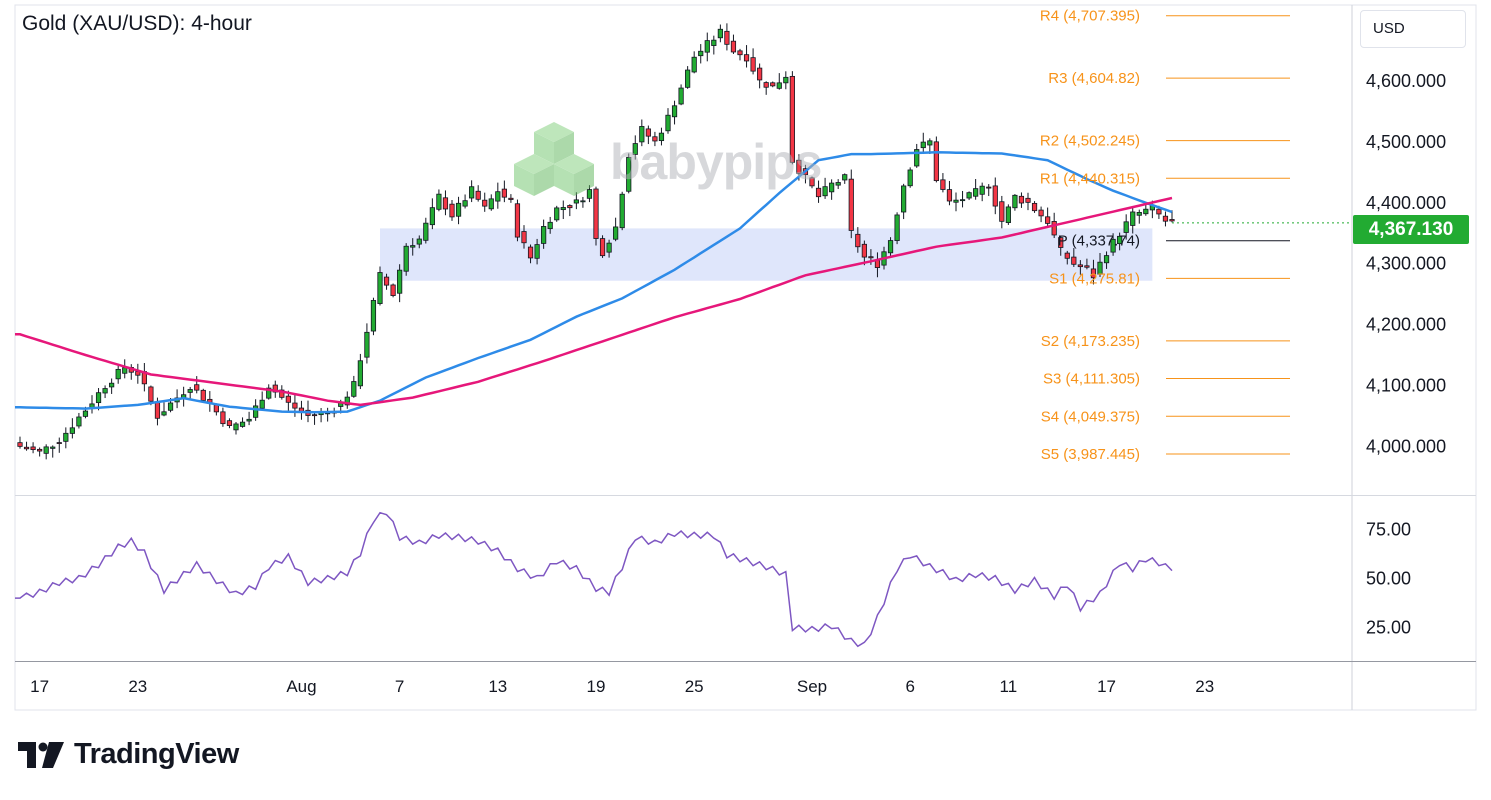  I want to click on time-tick-label: 19, so click(596, 686).